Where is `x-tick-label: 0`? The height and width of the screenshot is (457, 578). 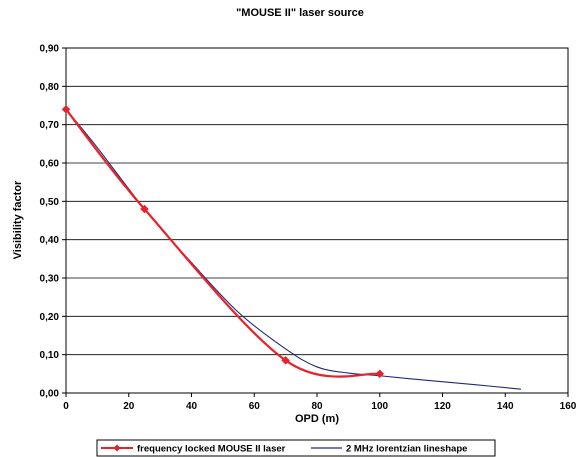 x-tick-label: 0 is located at coordinates (66, 406).